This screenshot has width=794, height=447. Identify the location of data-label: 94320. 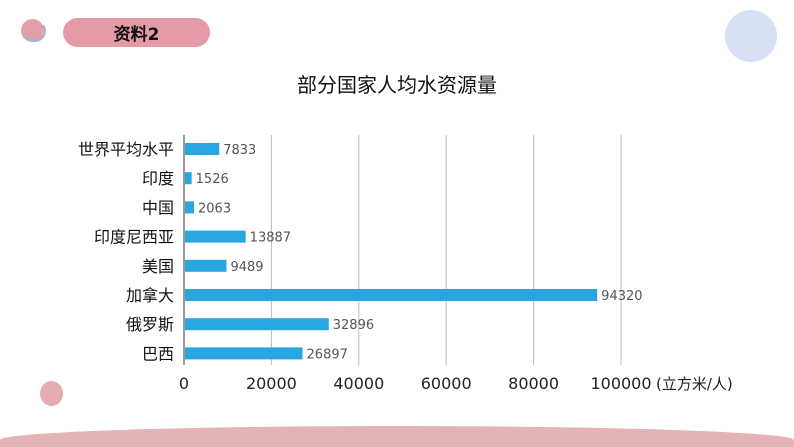
(621, 296).